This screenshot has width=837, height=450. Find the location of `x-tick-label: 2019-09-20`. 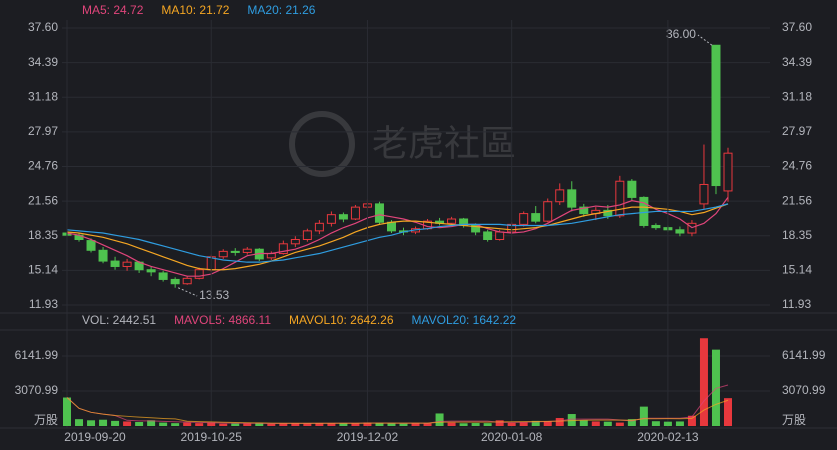

x-tick-label: 2019-09-20 is located at coordinates (95, 437).